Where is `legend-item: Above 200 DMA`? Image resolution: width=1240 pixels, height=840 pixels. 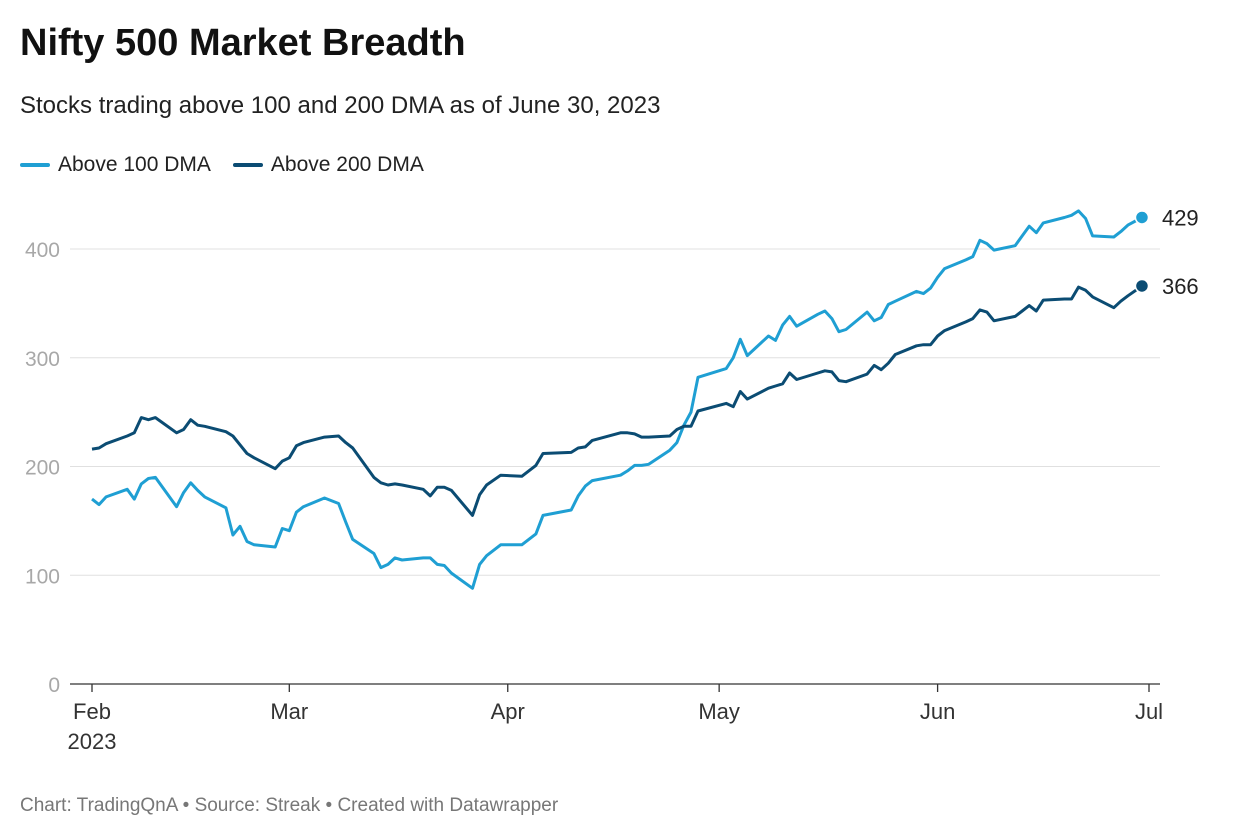
legend-item: Above 200 DMA is located at coordinates (328, 165).